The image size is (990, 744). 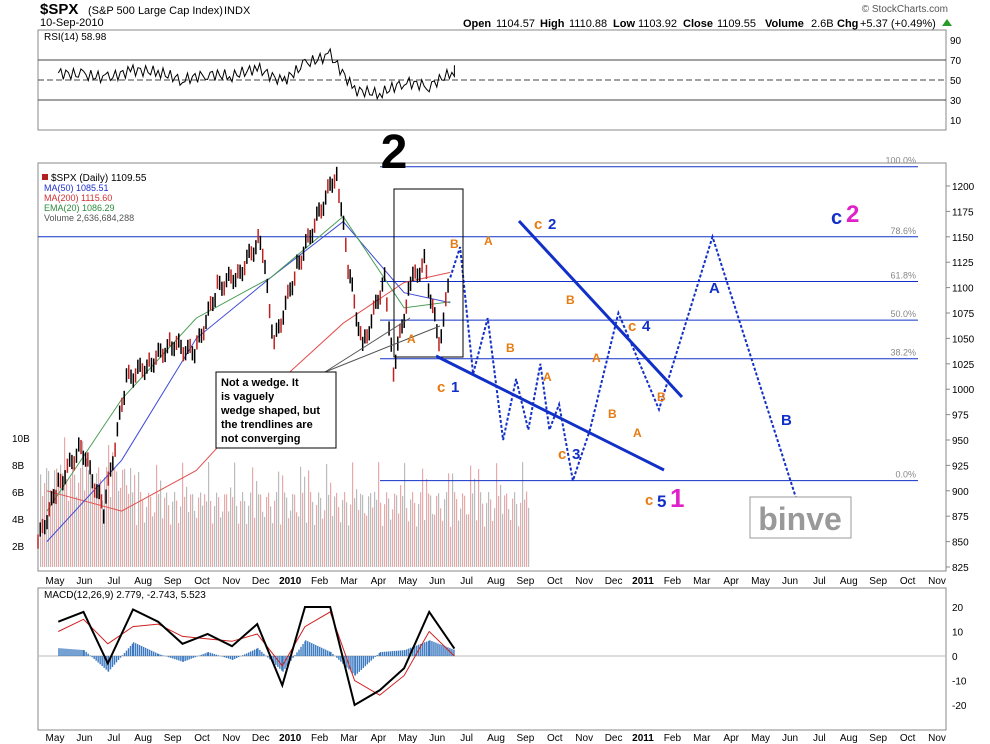 I want to click on x-tick-label-bottom: Dec, so click(x=614, y=738).